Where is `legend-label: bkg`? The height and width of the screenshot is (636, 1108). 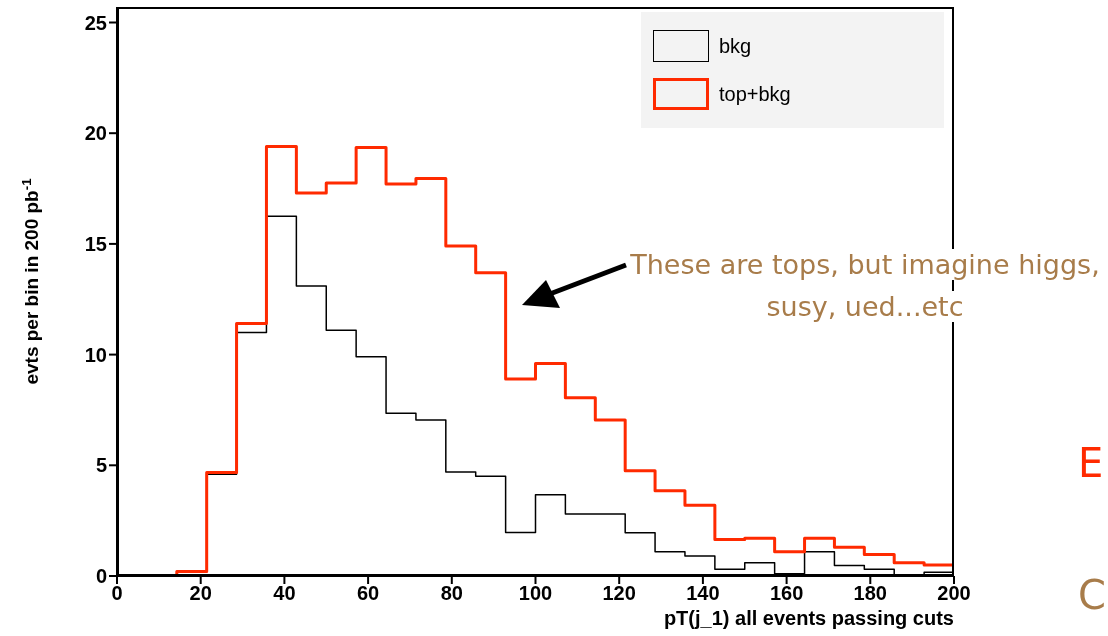
legend-label: bkg is located at coordinates (735, 46).